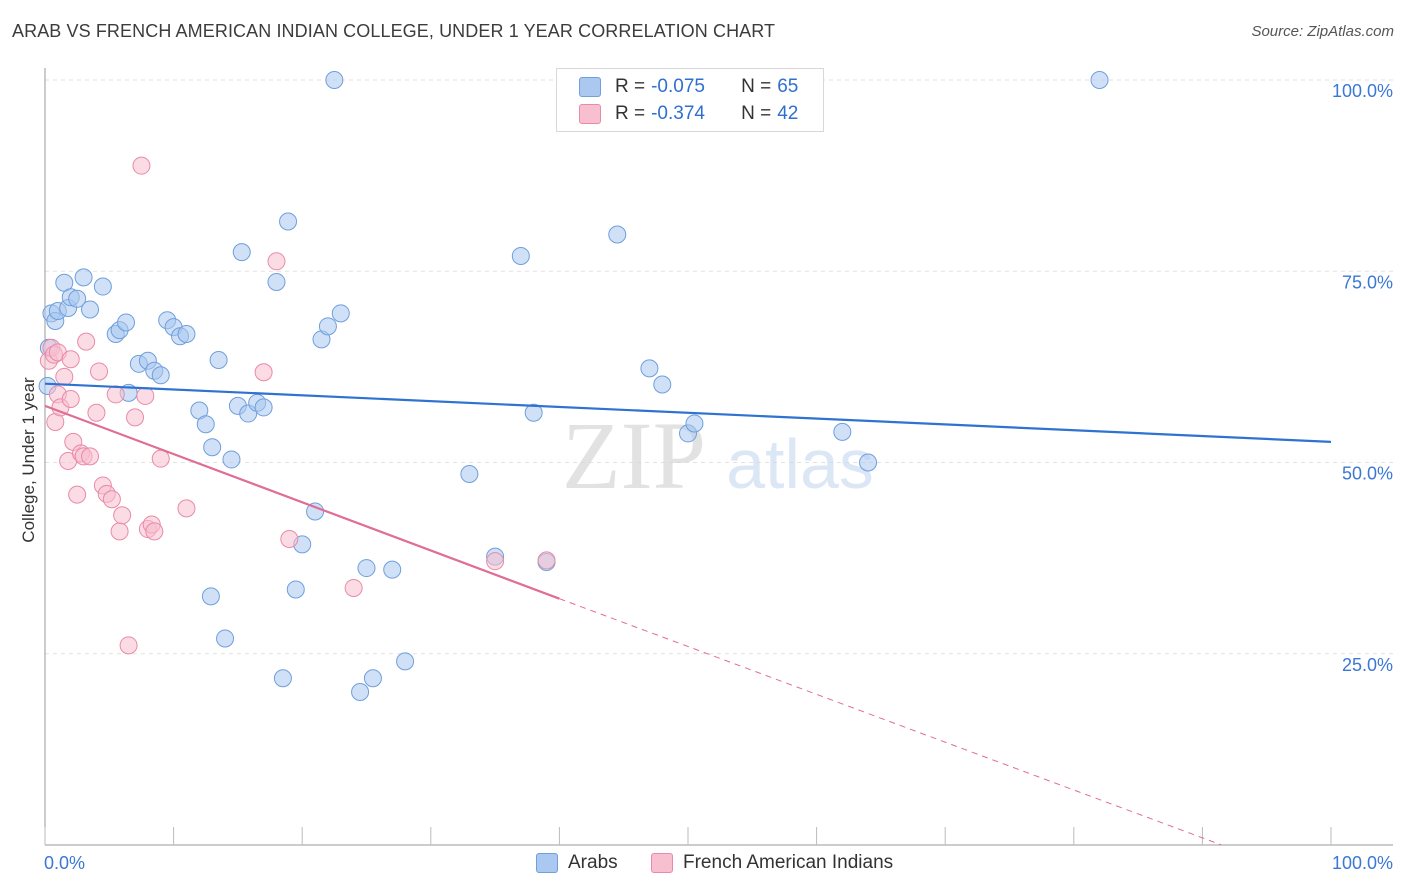 The width and height of the screenshot is (1406, 892). I want to click on y-tick-label: 50.0%, so click(1367, 474).